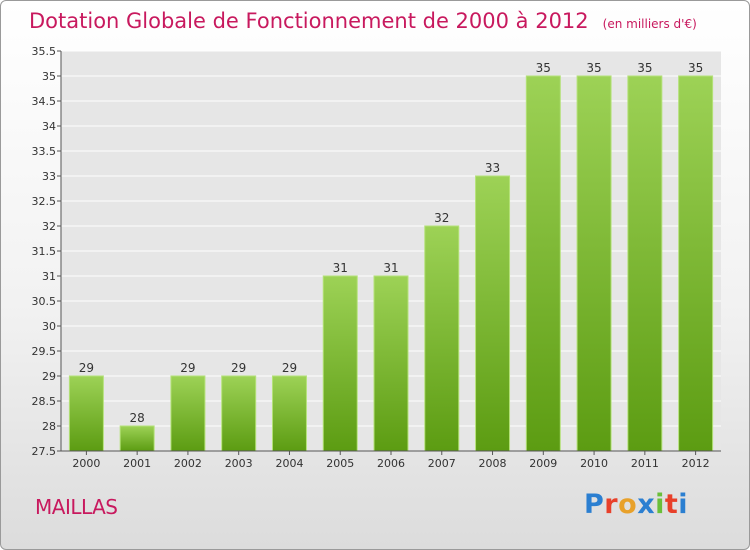 The width and height of the screenshot is (750, 550). I want to click on x-tick-label: 2011, so click(645, 463).